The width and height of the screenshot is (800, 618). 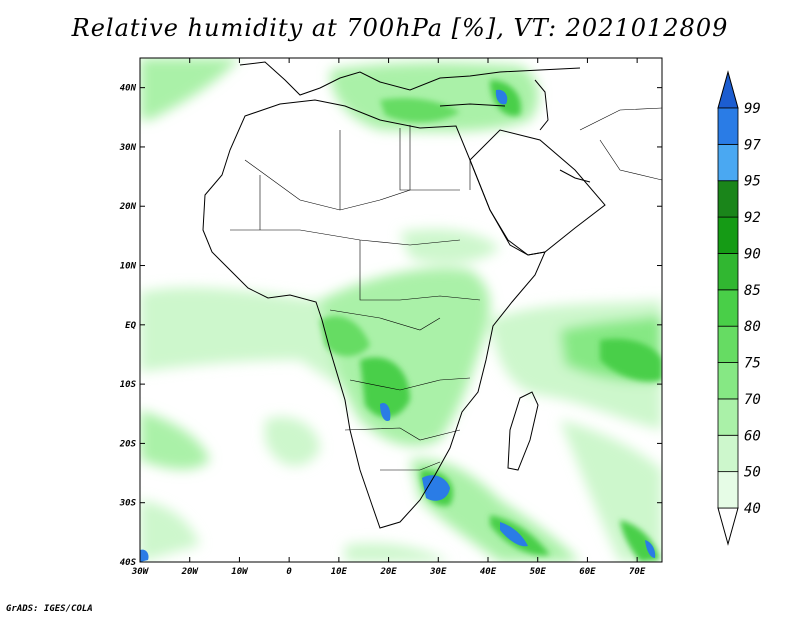 What do you see at coordinates (128, 267) in the screenshot?
I see `lat-tick-label: 10N` at bounding box center [128, 267].